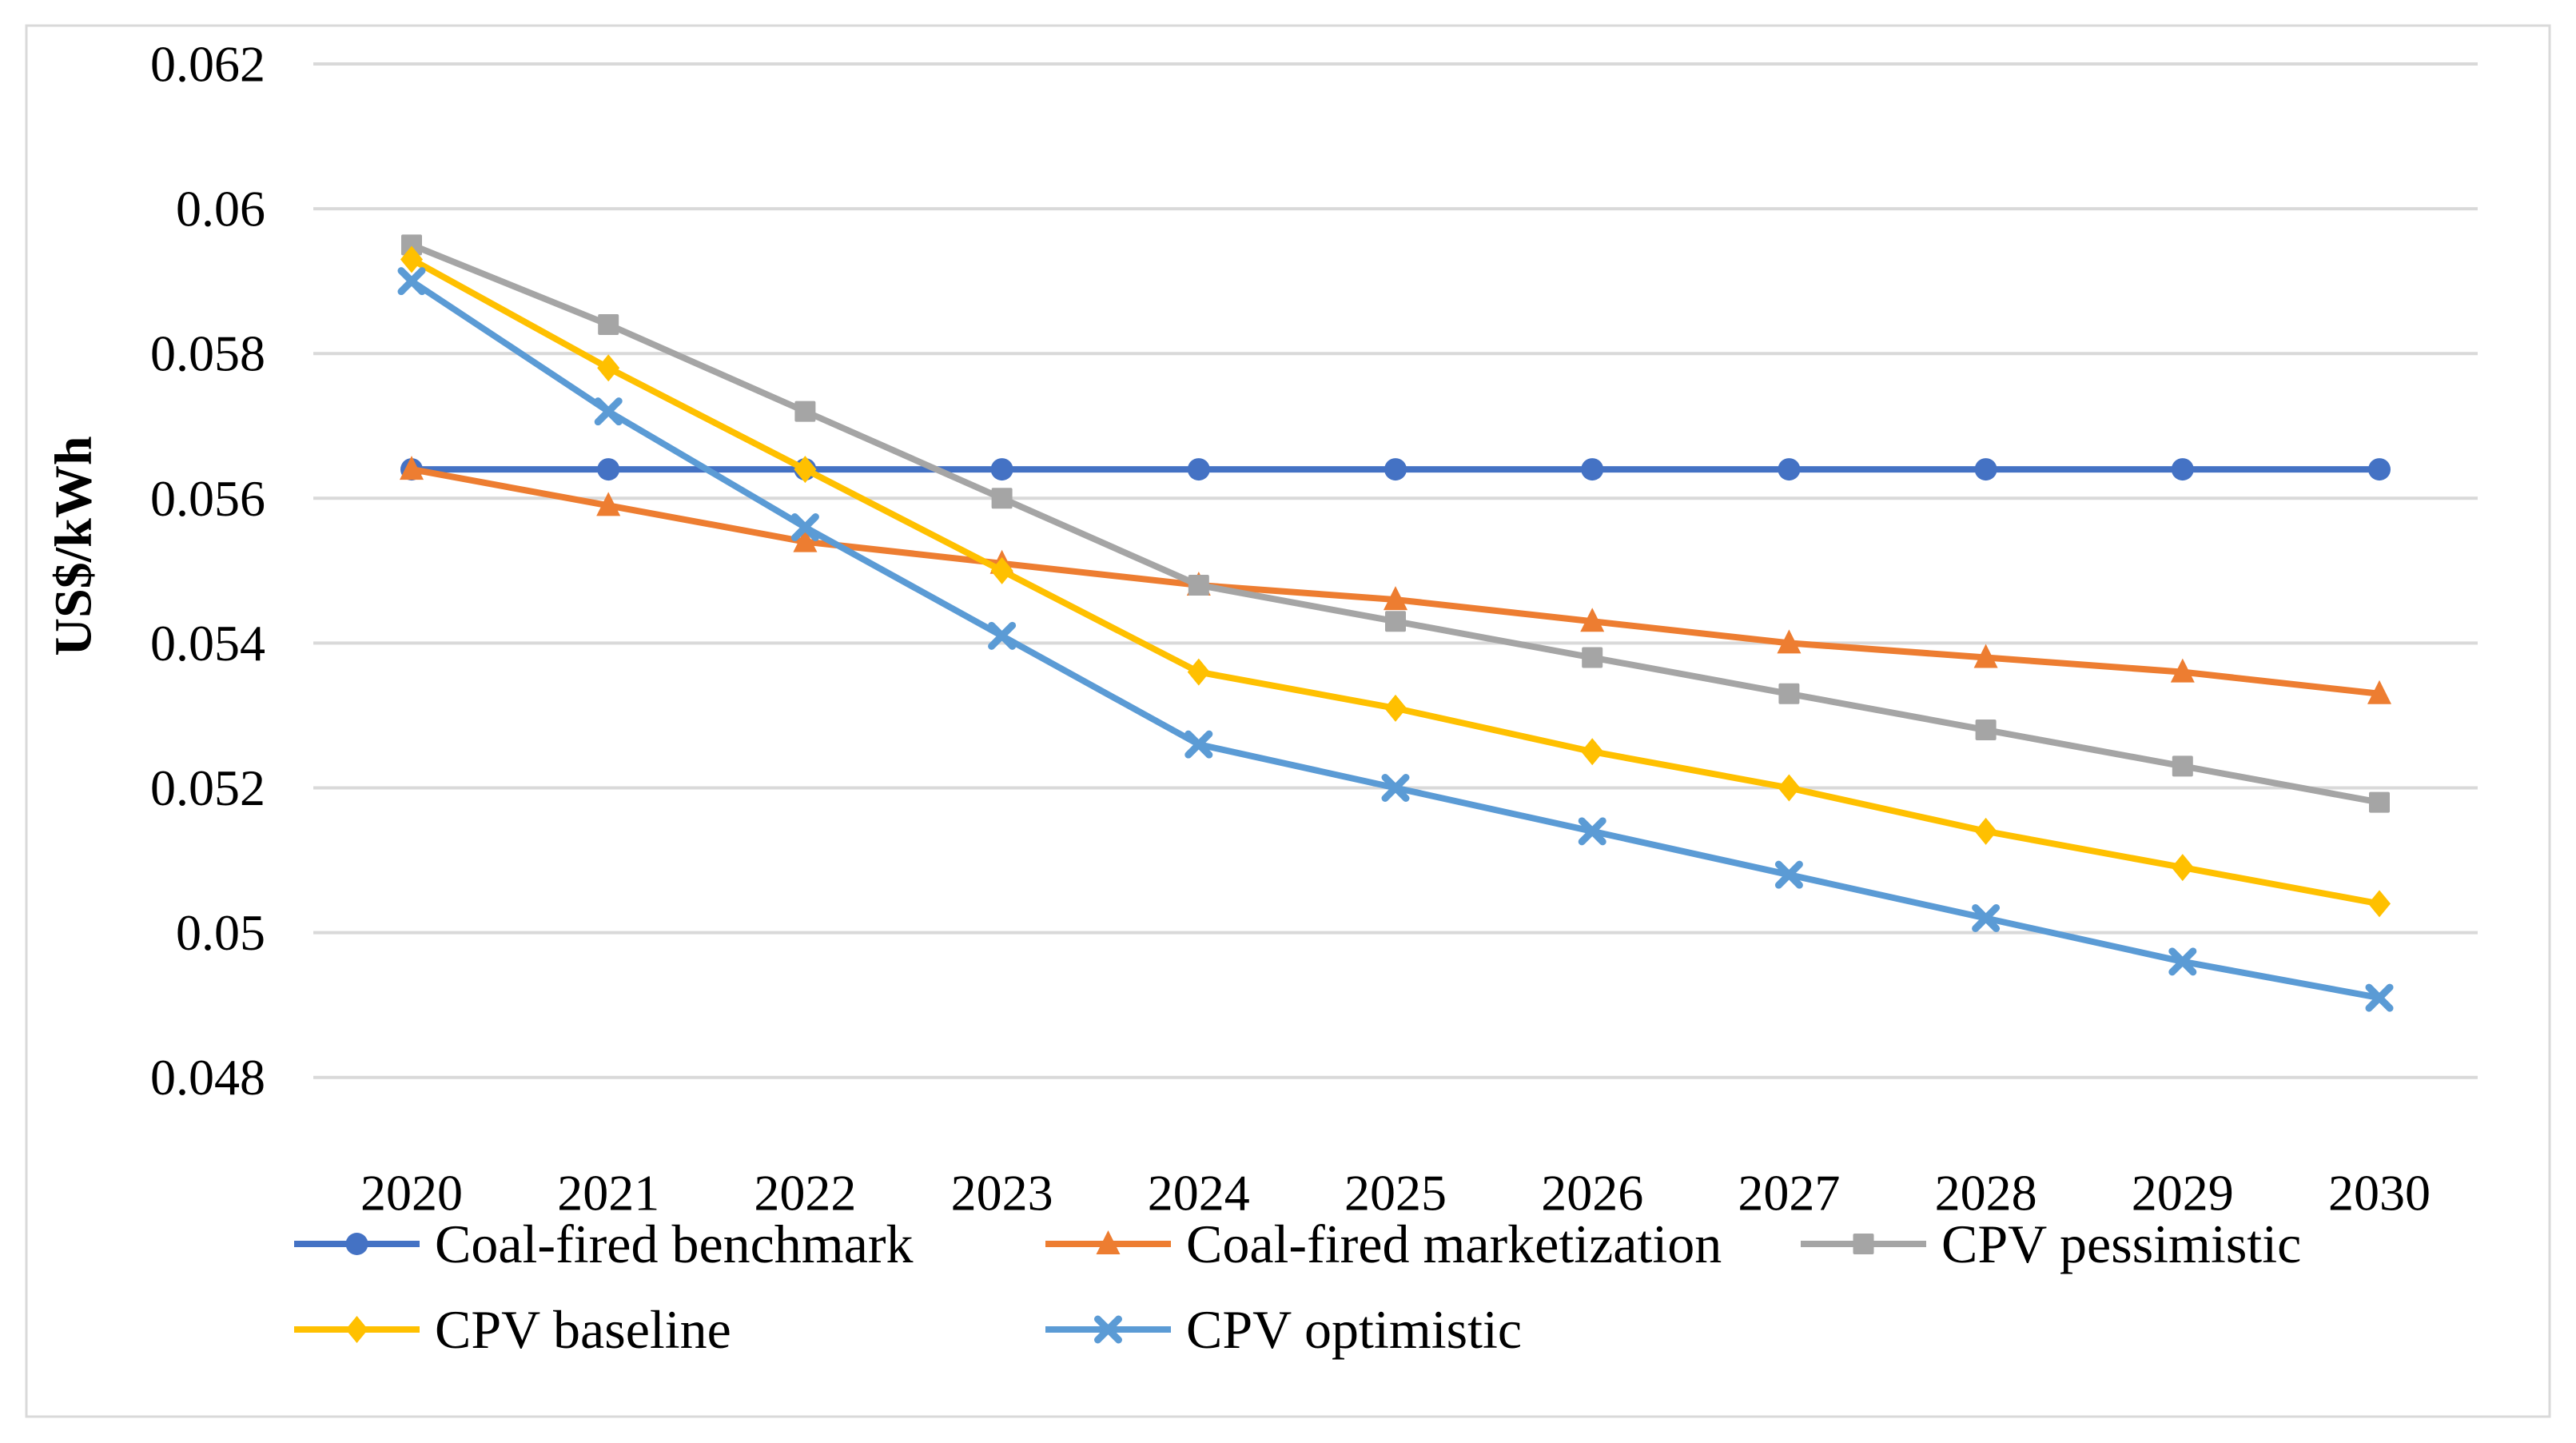  I want to click on legend-marker-cpv-baseline, so click(356, 1329).